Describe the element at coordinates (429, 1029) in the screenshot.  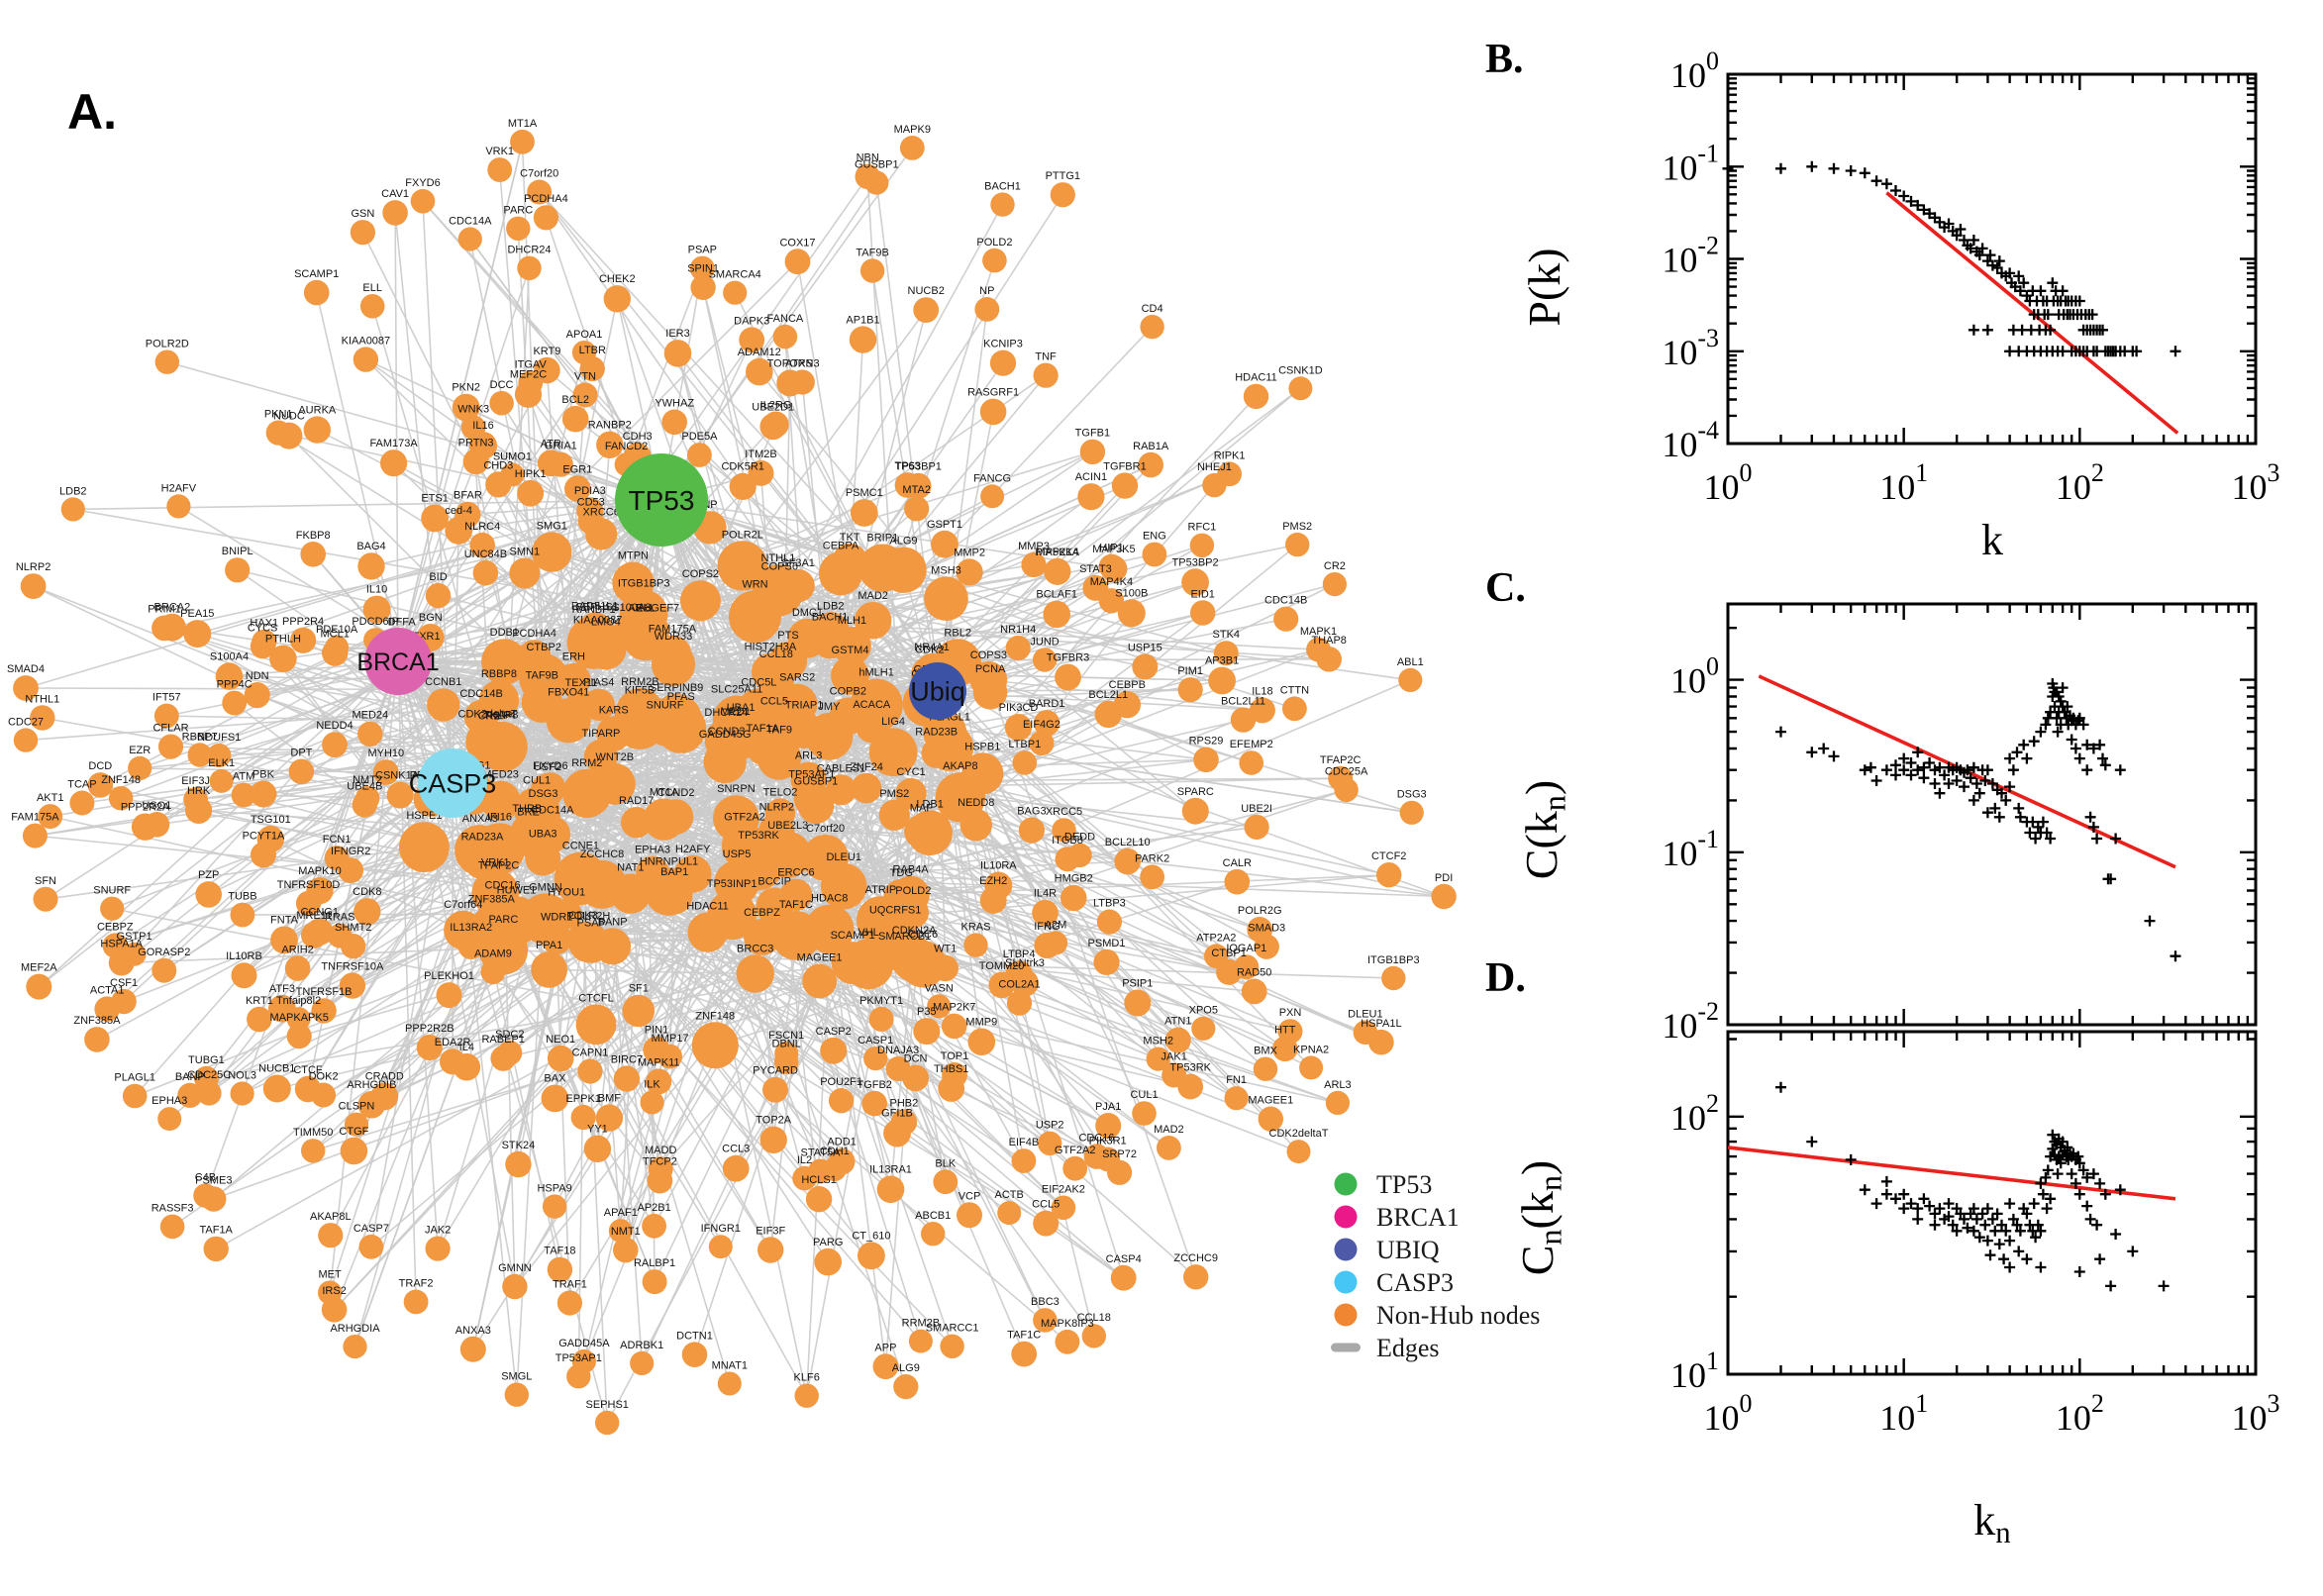
I see `gene-label: PPP2R2B` at that location.